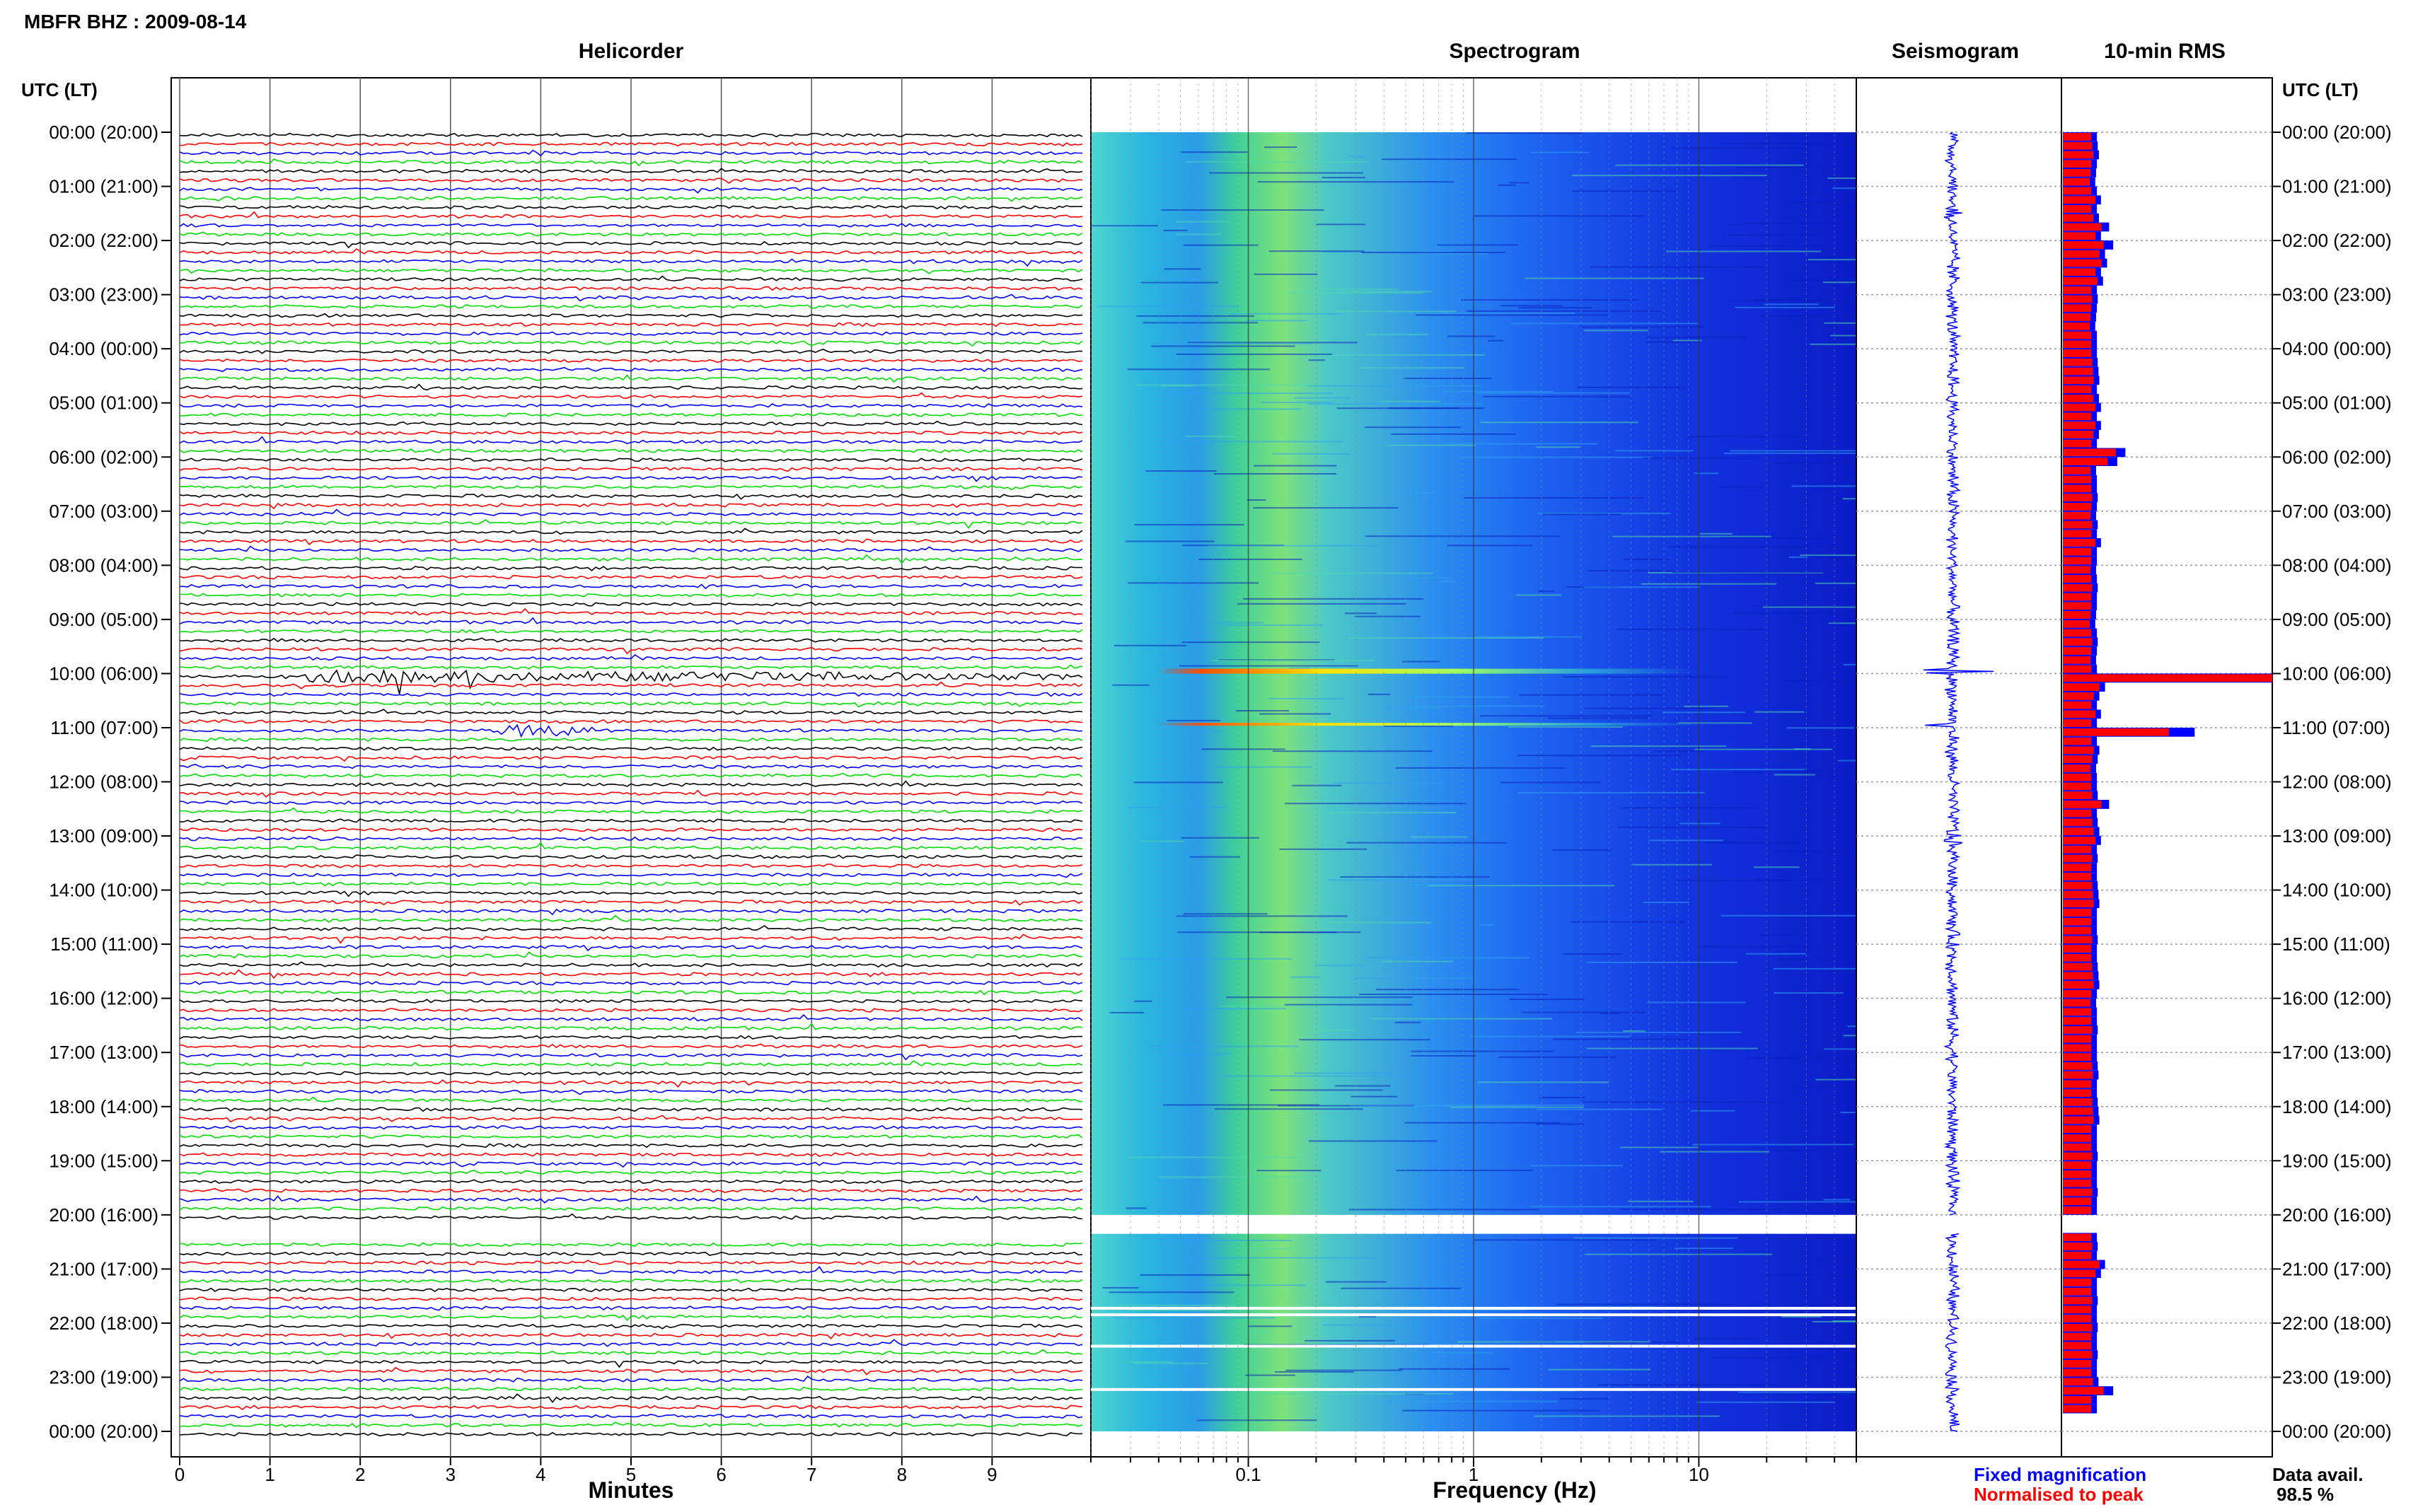 The width and height of the screenshot is (2418, 1512). Describe the element at coordinates (103, 836) in the screenshot. I see `time-tick-label-left: 13:00 (09:00)` at that location.